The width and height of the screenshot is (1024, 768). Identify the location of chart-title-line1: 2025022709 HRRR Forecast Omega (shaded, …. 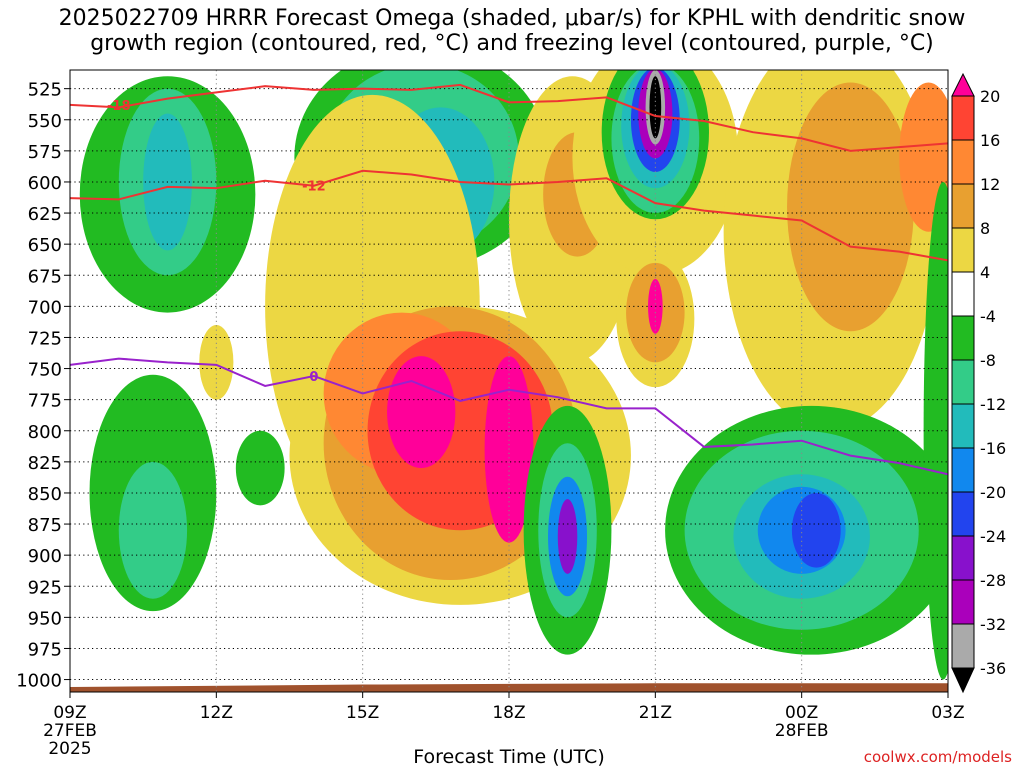
(512, 18).